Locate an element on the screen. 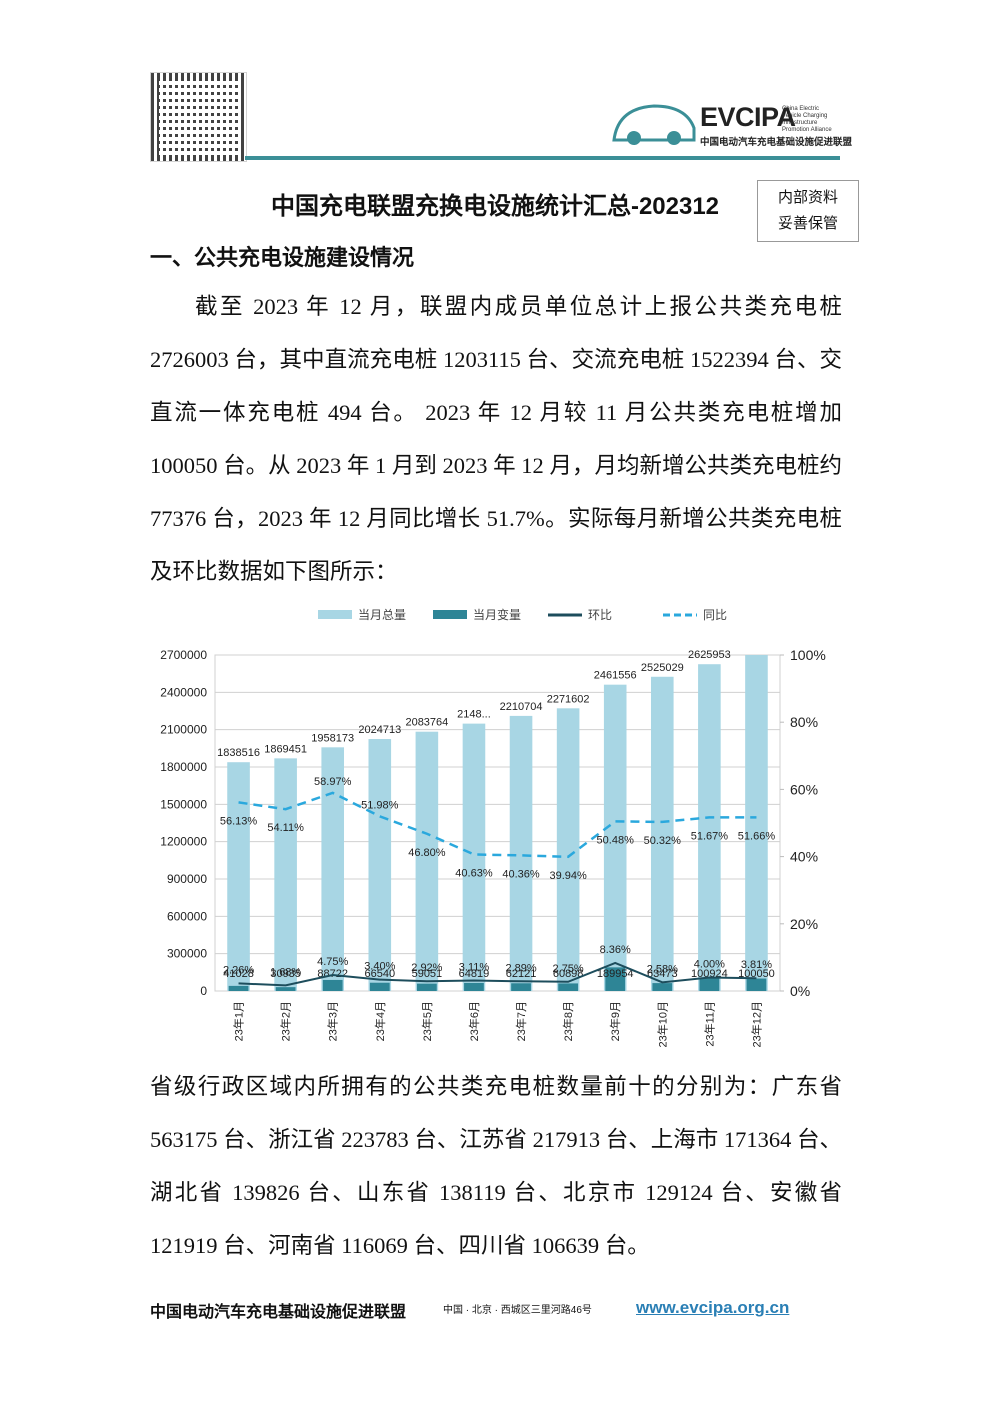 The width and height of the screenshot is (992, 1403). data-label: 30935 is located at coordinates (285, 974).